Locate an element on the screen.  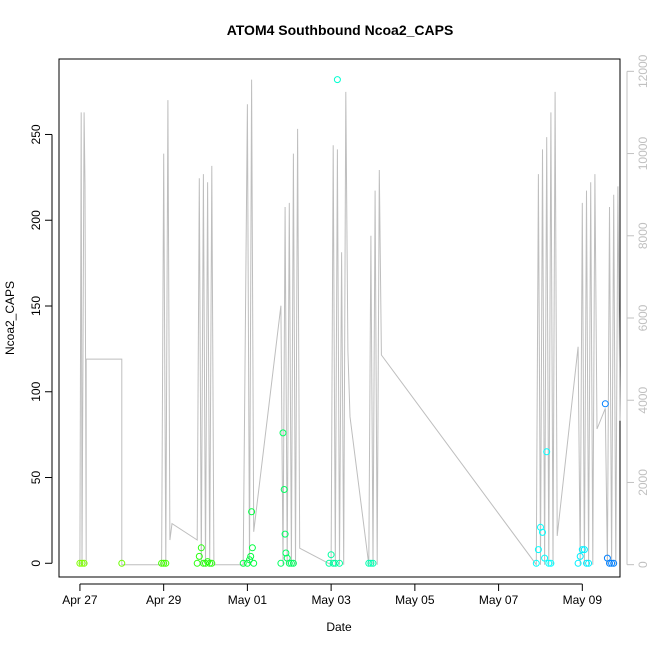
x-tick-label: Apr 27 is located at coordinates (80, 600).